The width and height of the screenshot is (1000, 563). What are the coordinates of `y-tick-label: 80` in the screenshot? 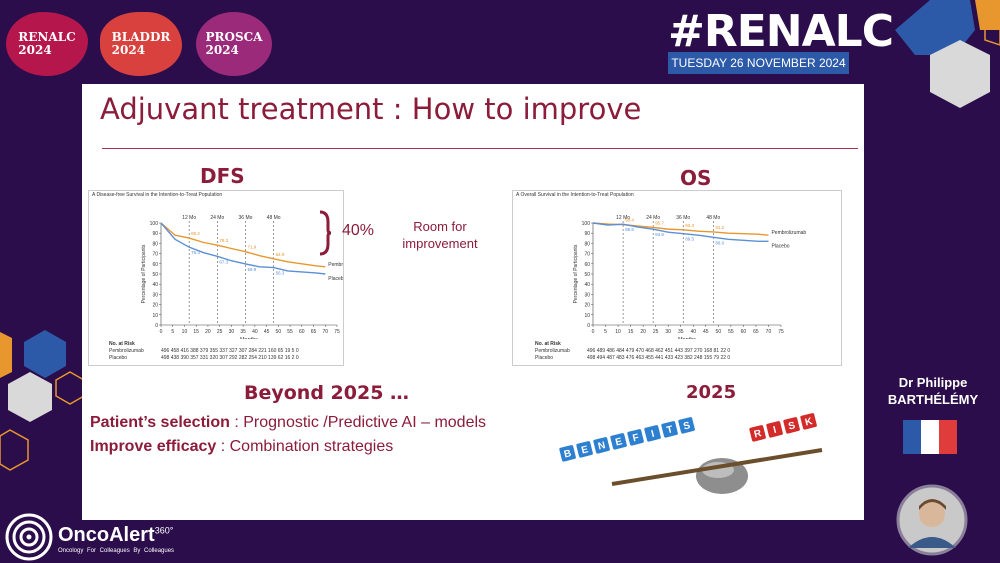 It's located at (155, 244).